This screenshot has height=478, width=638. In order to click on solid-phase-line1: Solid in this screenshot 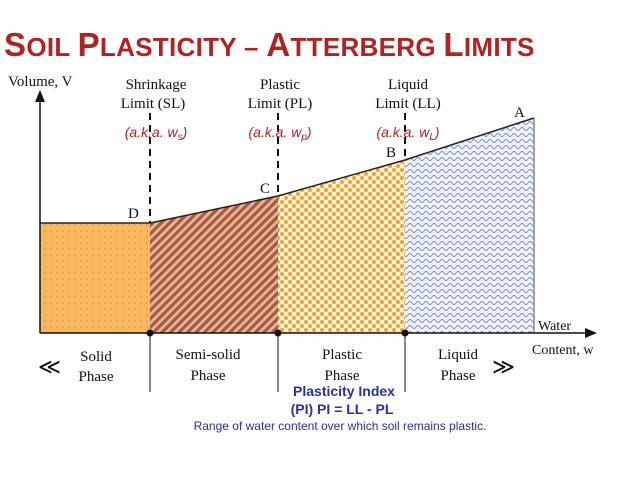, I will do `click(96, 357)`.